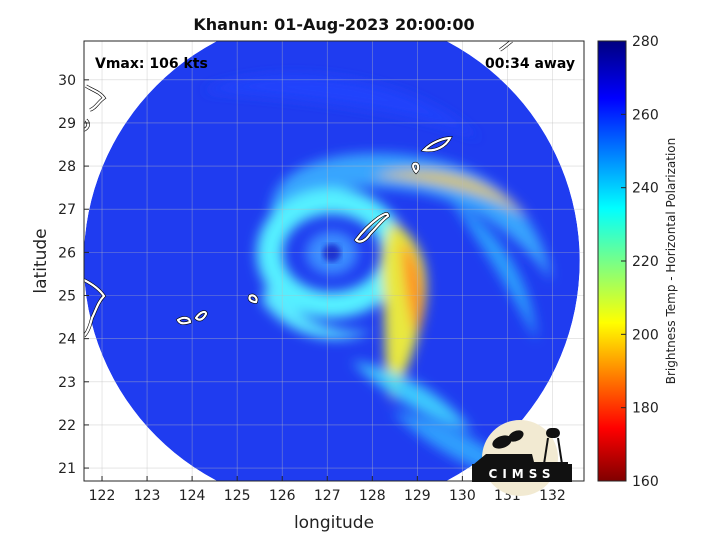  I want to click on figure-title: Khanun: 01-Aug-2023 20:00:00, so click(333, 24).